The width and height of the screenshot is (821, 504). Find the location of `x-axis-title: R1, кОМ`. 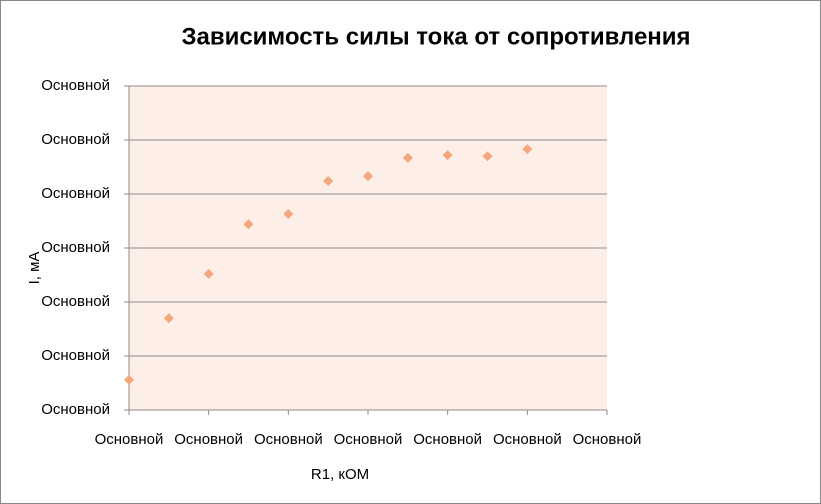

x-axis-title: R1, кОМ is located at coordinates (340, 474).